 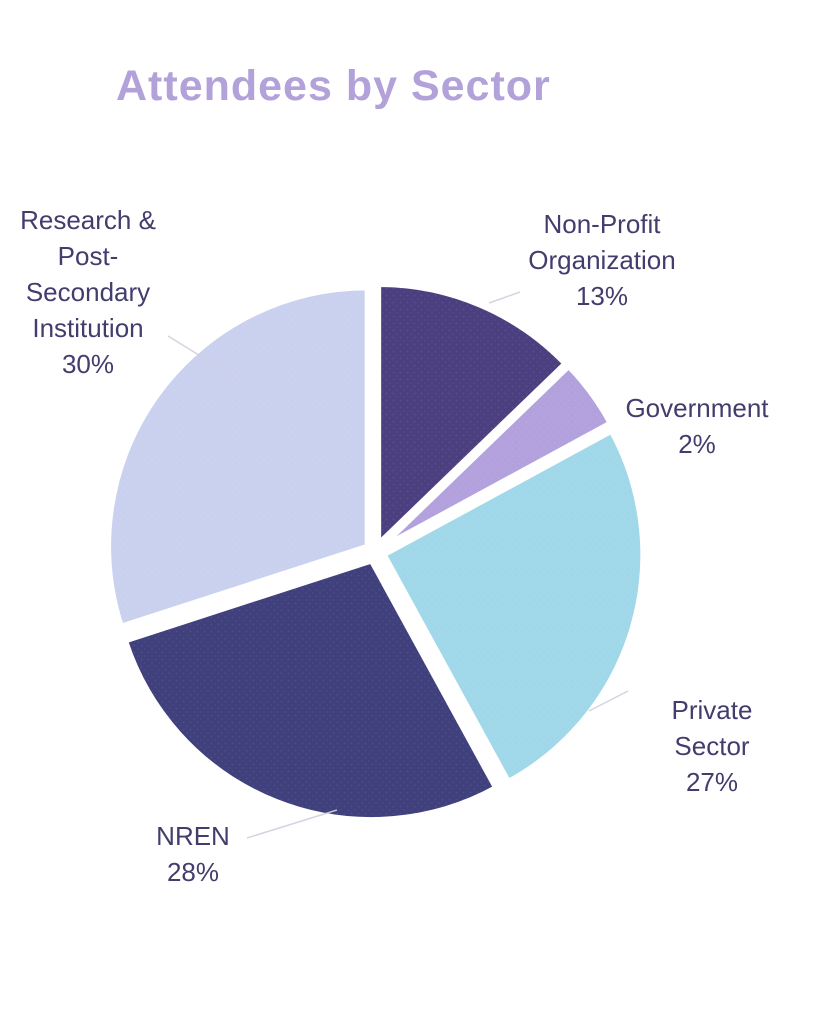 I want to click on slice-label-non-profit-organization: Non-Profit Organization 13%, so click(x=602, y=260).